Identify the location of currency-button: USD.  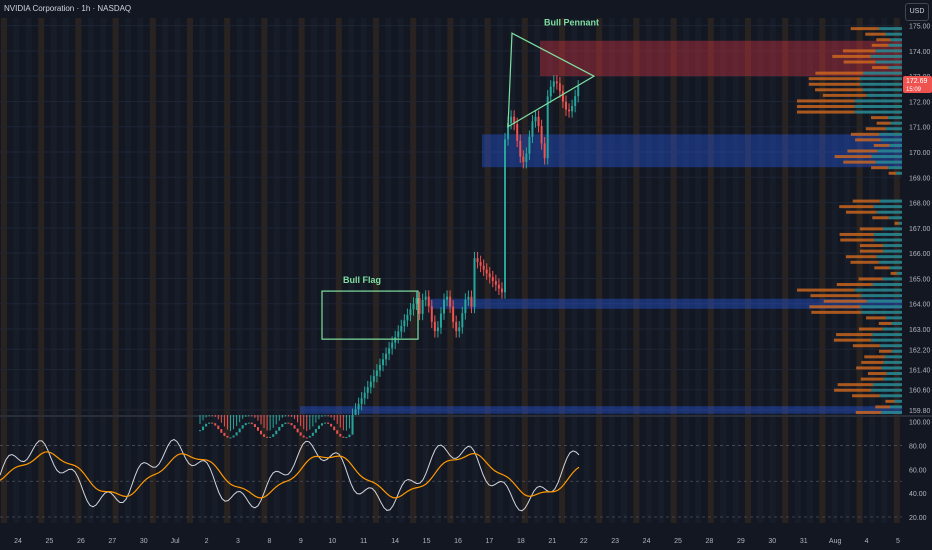
(917, 12).